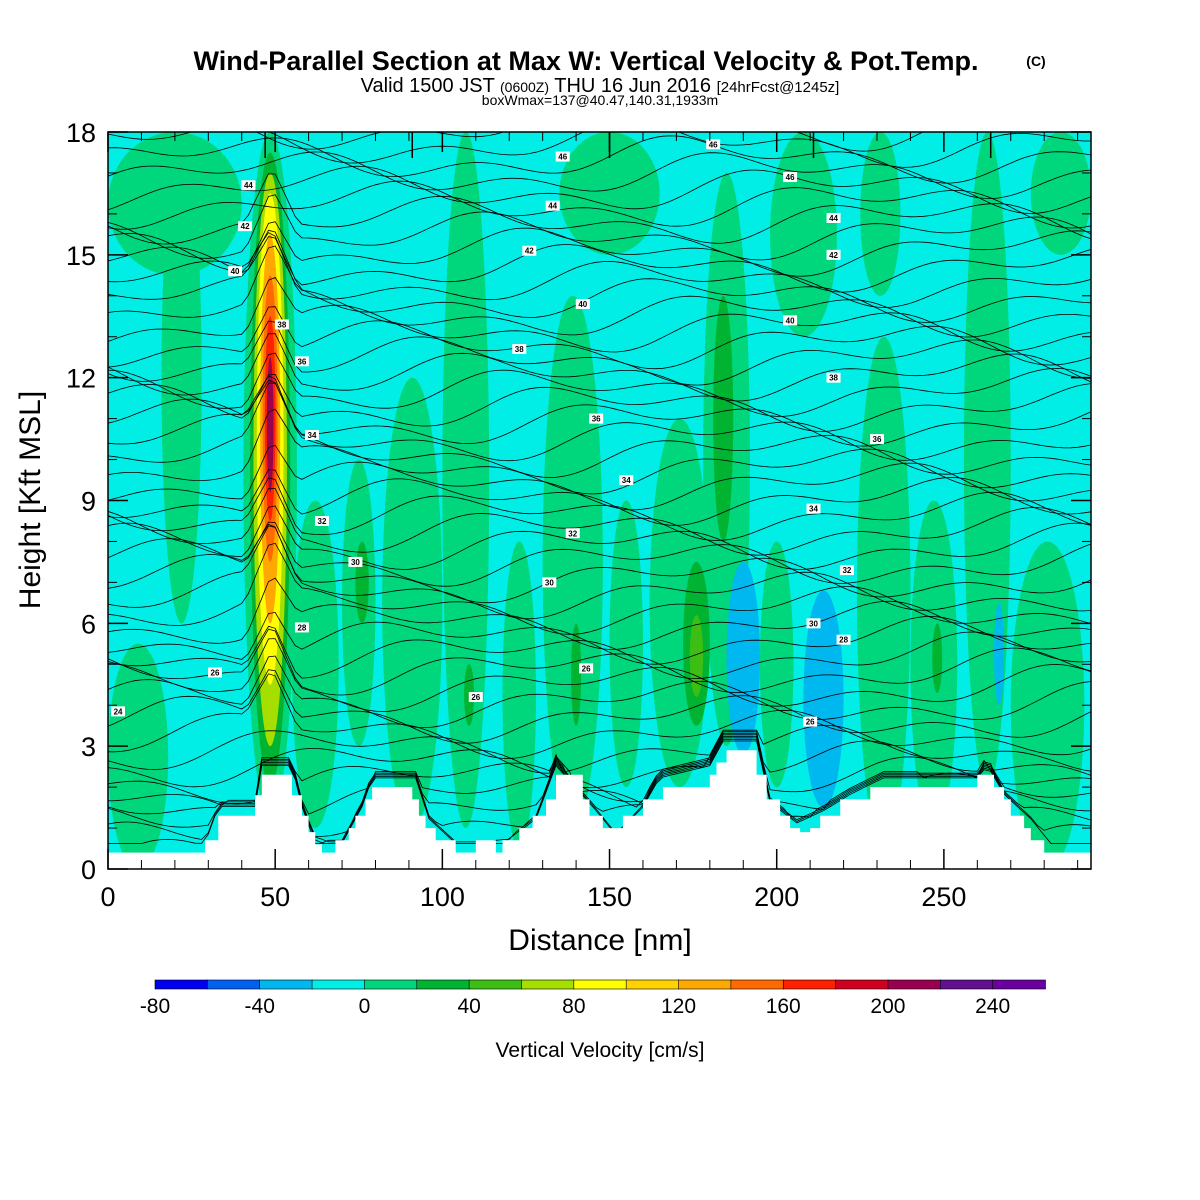 The height and width of the screenshot is (1200, 1200). What do you see at coordinates (428, 86) in the screenshot?
I see `subtitle-valid: Valid 1500 JST` at bounding box center [428, 86].